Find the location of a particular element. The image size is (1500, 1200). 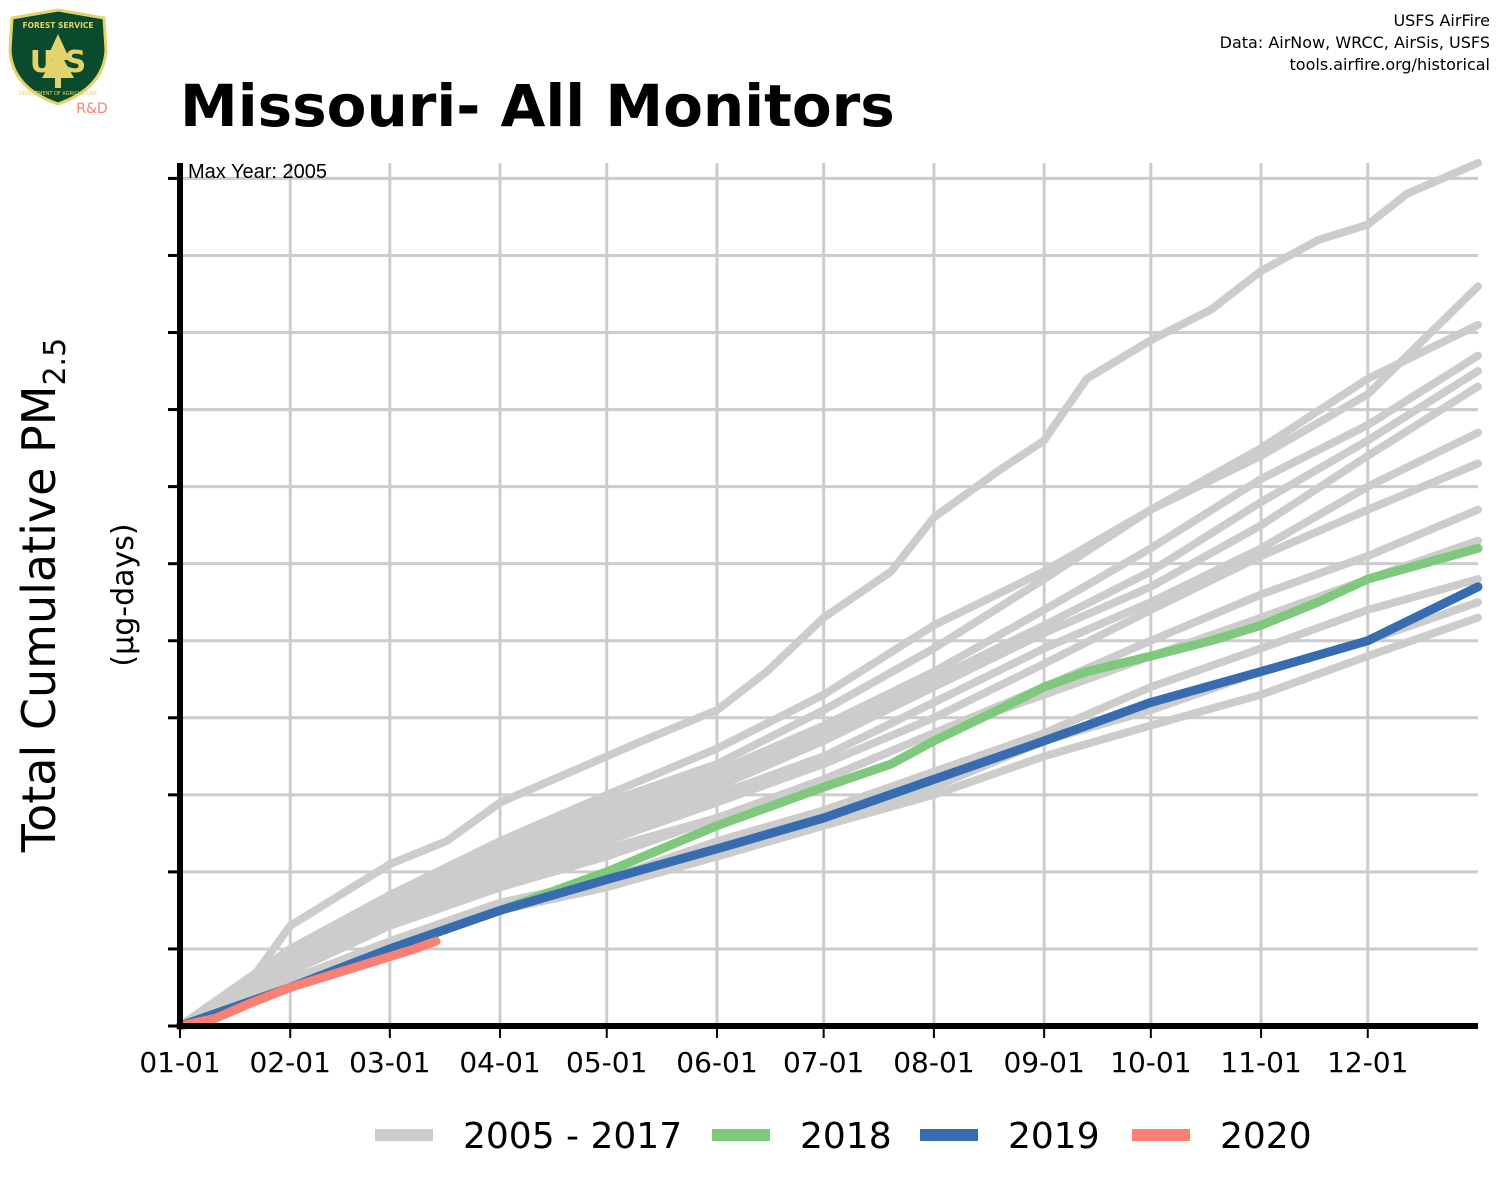

legend-label: 2020 is located at coordinates (1266, 1136).